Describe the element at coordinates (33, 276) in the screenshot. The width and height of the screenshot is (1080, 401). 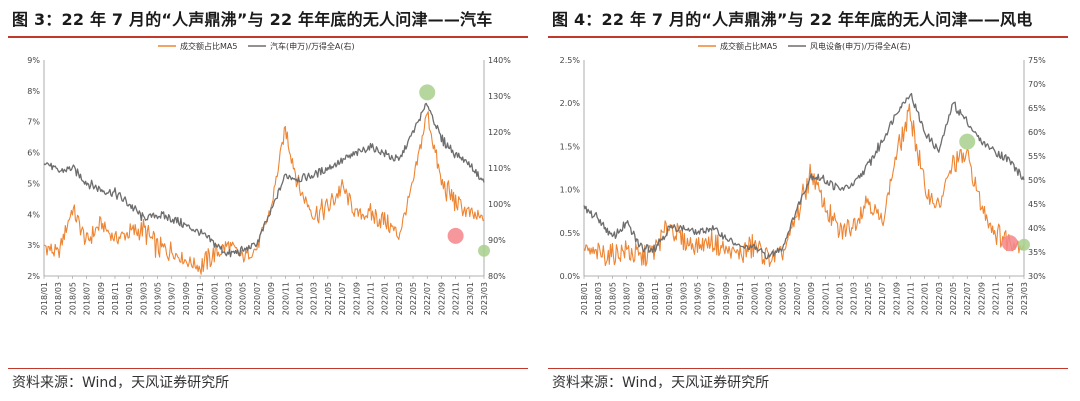
I see `left-tick-label: 2%` at that location.